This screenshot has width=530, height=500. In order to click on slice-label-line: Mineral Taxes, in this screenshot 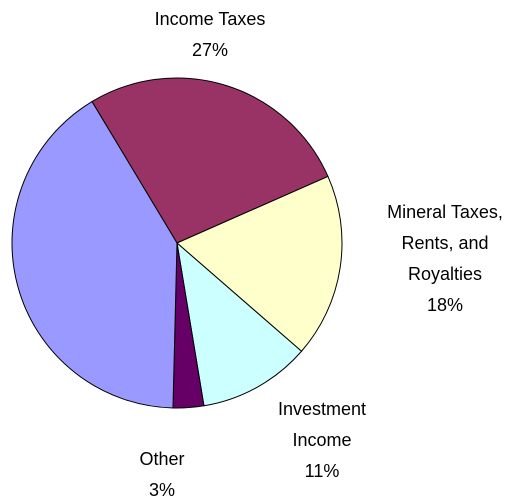, I will do `click(445, 212)`.